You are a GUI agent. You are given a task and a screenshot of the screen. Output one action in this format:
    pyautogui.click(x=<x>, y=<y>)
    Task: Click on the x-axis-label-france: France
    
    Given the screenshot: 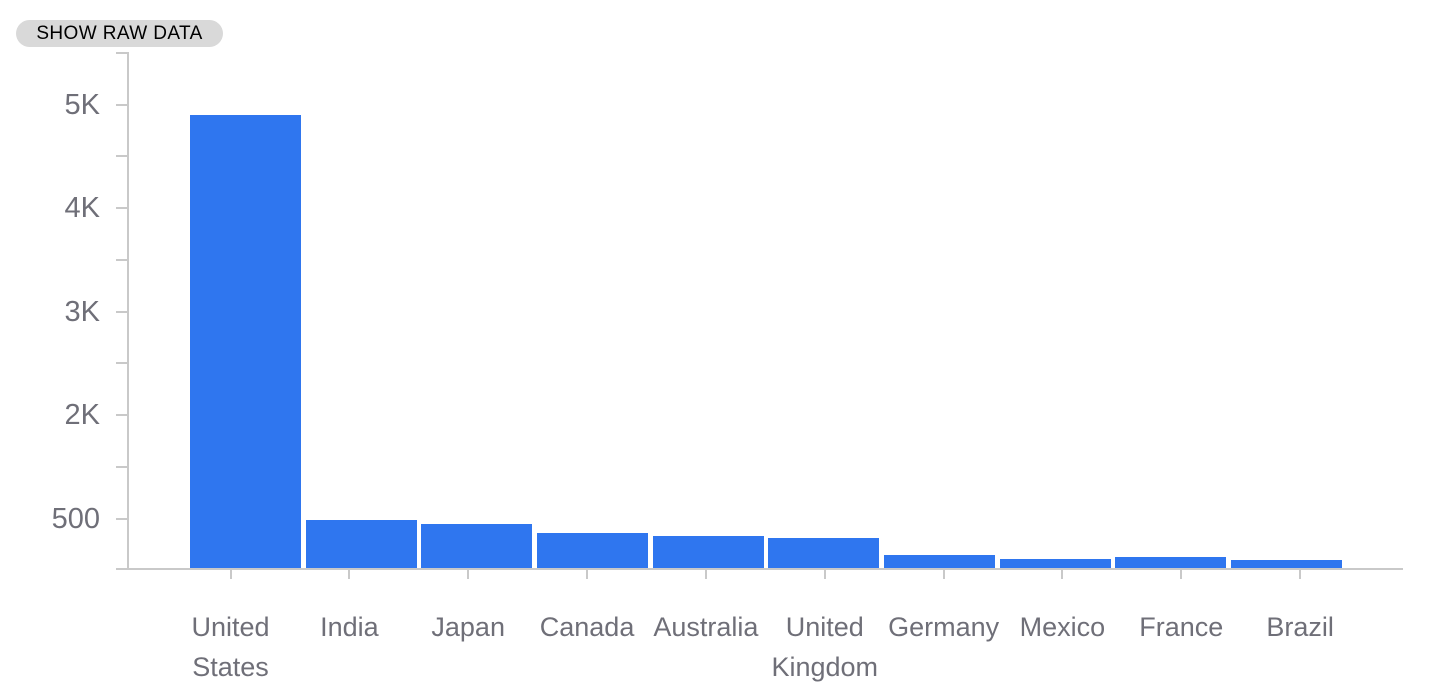 What is the action you would take?
    pyautogui.click(x=1181, y=627)
    